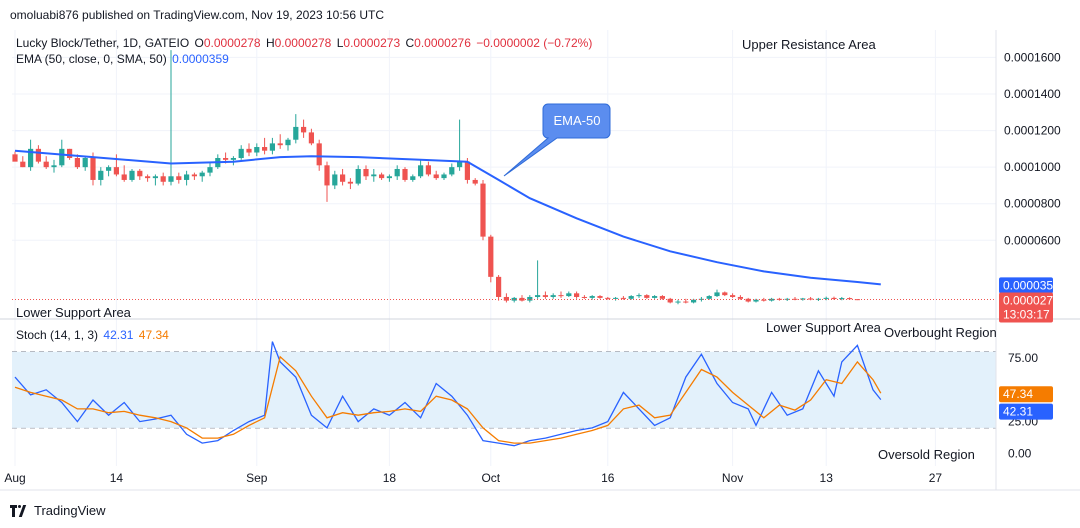  Describe the element at coordinates (1018, 412) in the screenshot. I see `stoch-k-badge-text: 42.31` at that location.